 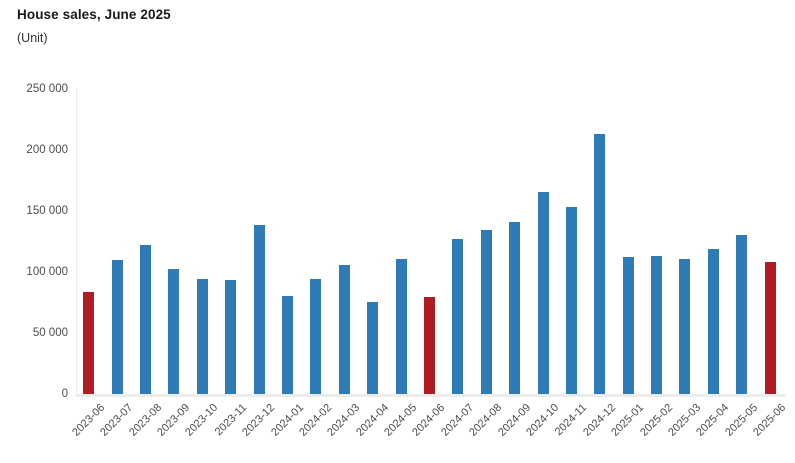 What do you see at coordinates (47, 149) in the screenshot?
I see `y-axis-tick-label: 200 000` at bounding box center [47, 149].